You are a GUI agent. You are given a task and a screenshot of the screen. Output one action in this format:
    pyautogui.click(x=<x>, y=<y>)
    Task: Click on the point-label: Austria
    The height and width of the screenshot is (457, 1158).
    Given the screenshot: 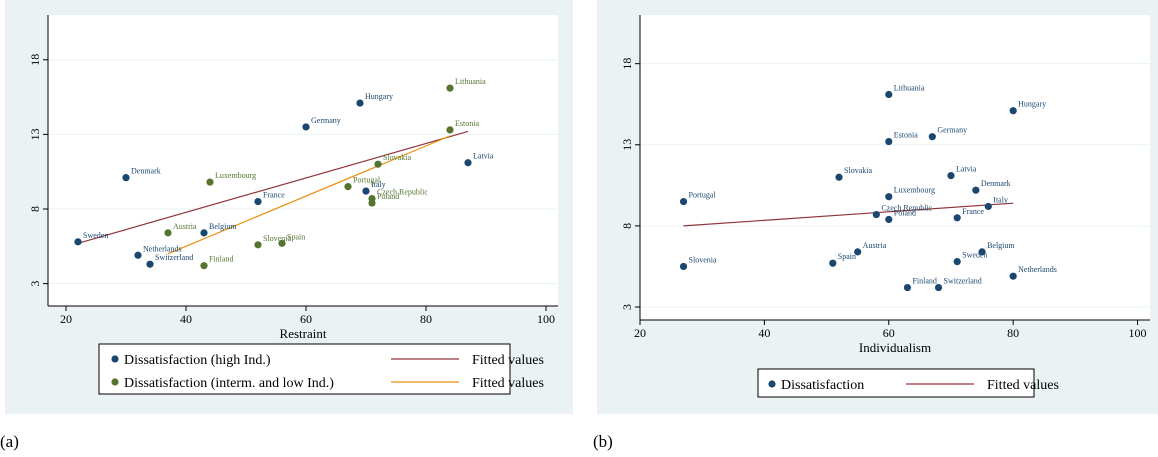 What is the action you would take?
    pyautogui.click(x=875, y=245)
    